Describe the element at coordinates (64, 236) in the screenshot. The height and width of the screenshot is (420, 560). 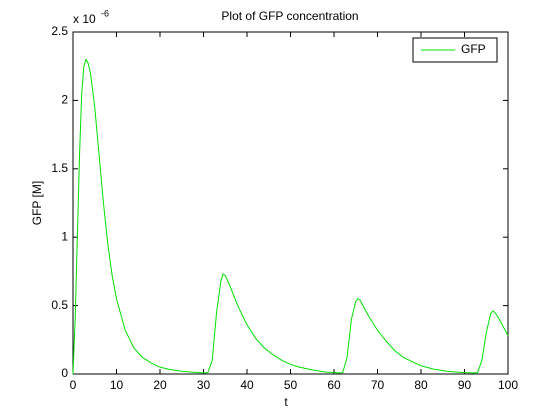
I see `y-tick-label: 1` at that location.